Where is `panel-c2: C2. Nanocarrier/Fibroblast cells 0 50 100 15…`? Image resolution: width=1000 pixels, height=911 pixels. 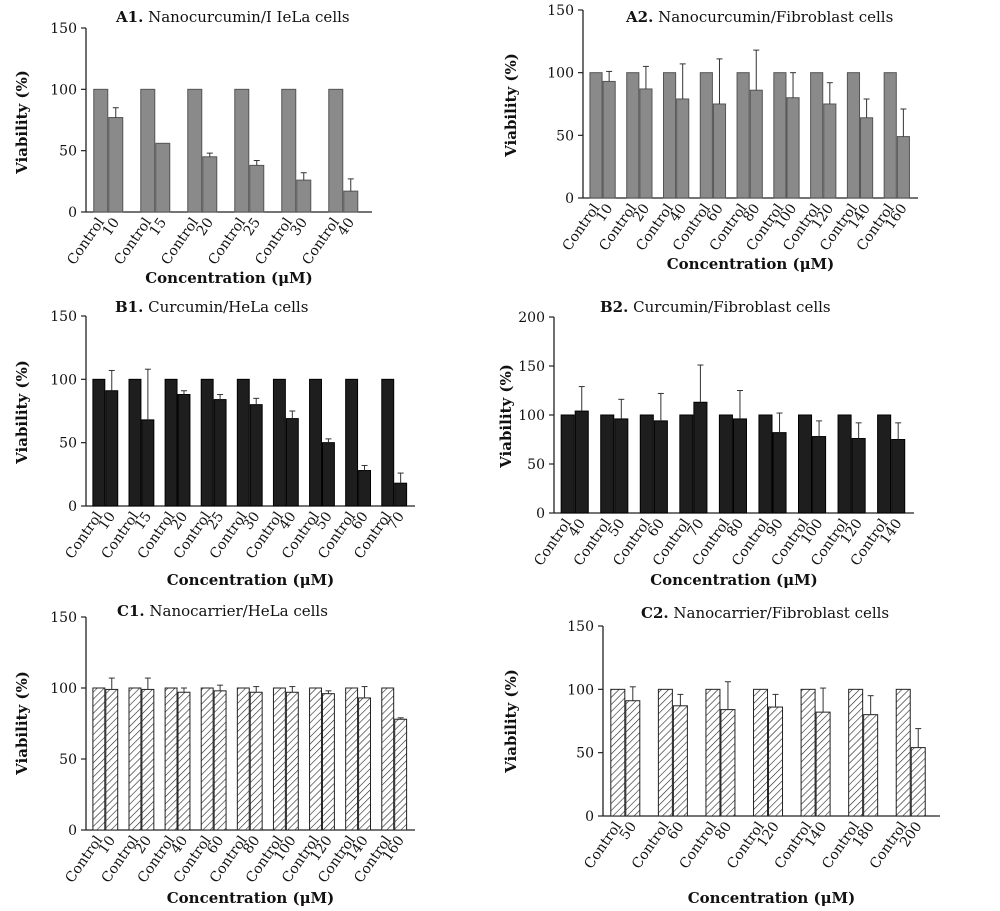
panel-c2: C2. Nanocarrier/Fibroblast cells 0 50 100 15… is located at coordinates (721, 755).